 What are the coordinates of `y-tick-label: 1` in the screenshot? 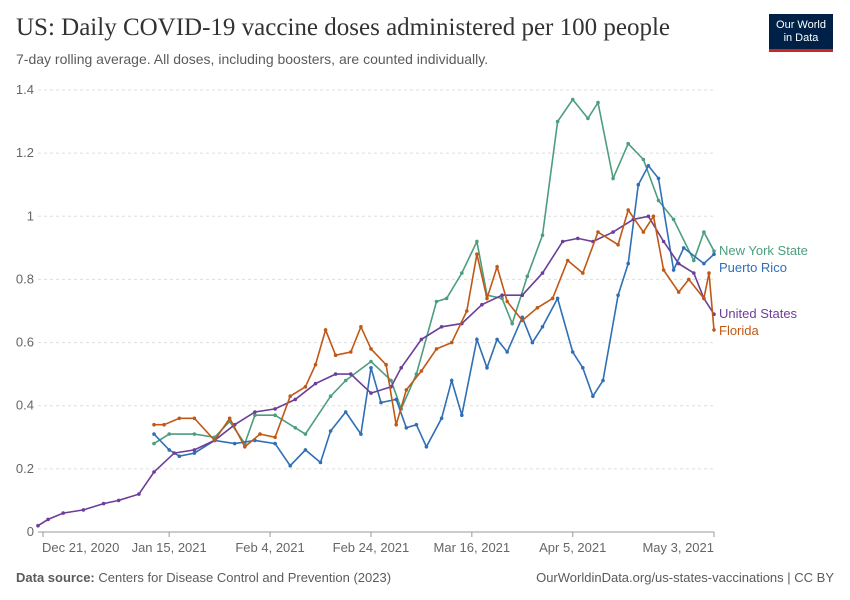 It's located at (30, 215).